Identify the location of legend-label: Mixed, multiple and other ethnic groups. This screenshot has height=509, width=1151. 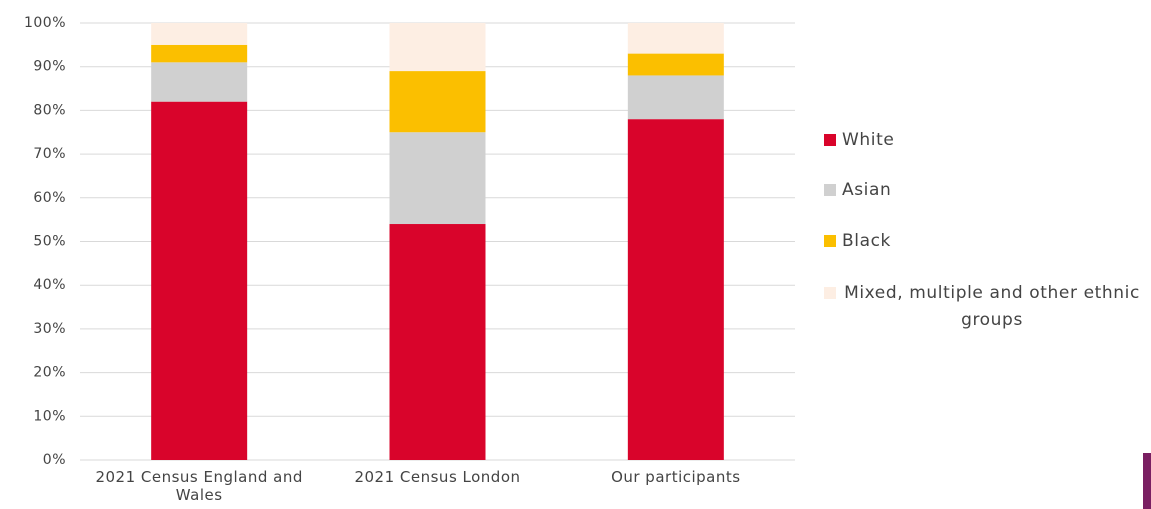
(992, 306).